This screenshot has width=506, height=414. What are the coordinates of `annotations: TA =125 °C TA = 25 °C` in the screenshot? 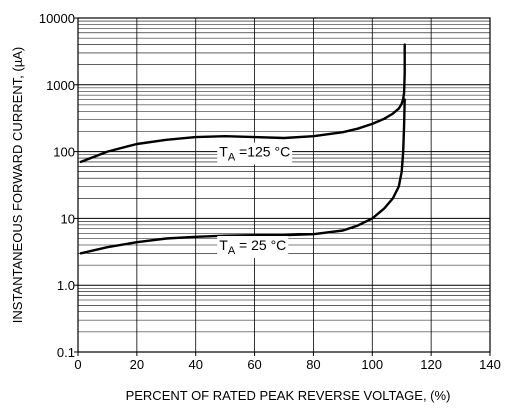 It's located at (255, 200).